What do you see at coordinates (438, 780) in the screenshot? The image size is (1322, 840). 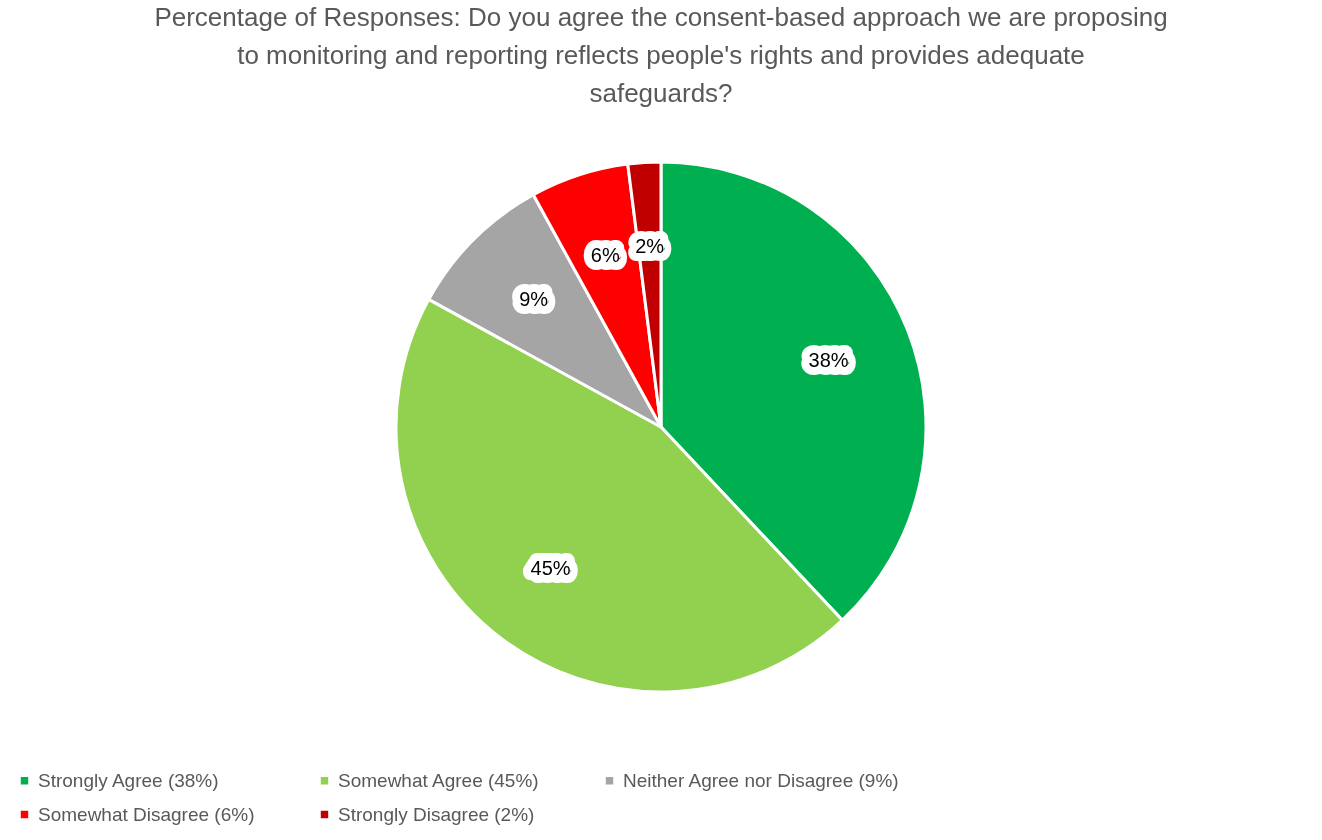 I see `legend-label: Somewhat Agree (45%)` at bounding box center [438, 780].